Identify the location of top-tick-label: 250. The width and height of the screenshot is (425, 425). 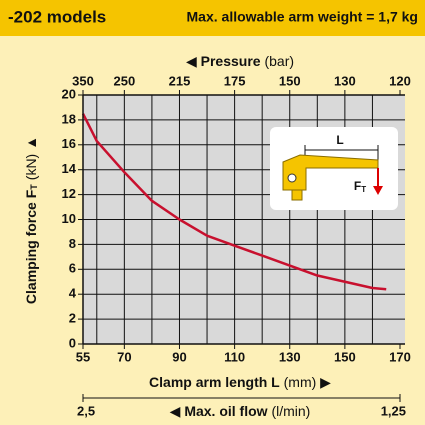
(124, 80).